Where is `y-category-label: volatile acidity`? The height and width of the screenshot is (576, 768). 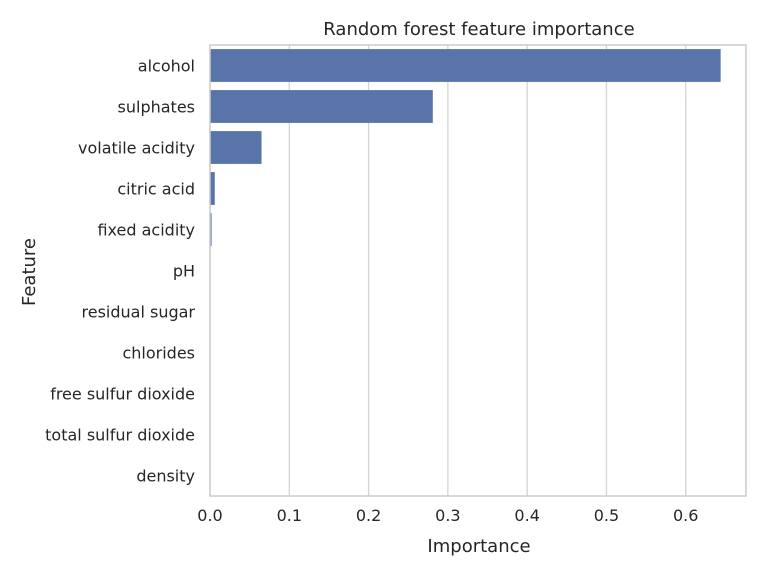 y-category-label: volatile acidity is located at coordinates (136, 148).